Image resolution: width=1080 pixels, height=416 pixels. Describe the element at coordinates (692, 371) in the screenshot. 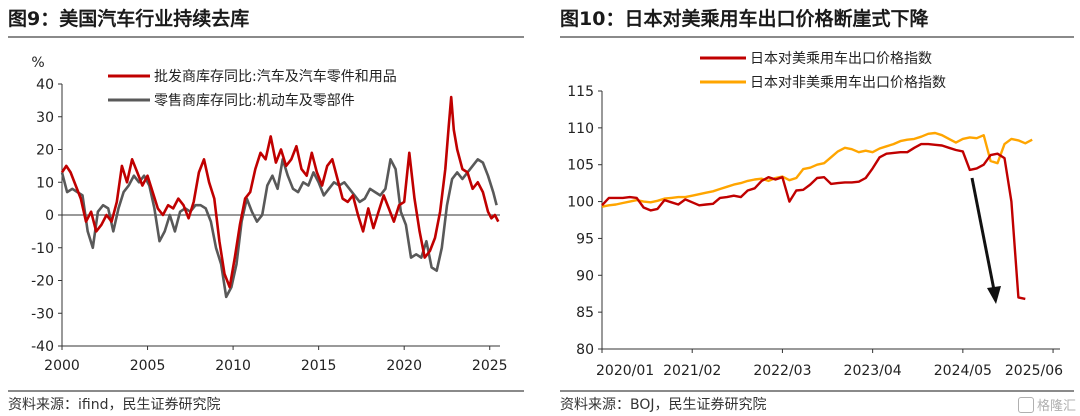

I see `x-tick-label: 2021/02` at that location.